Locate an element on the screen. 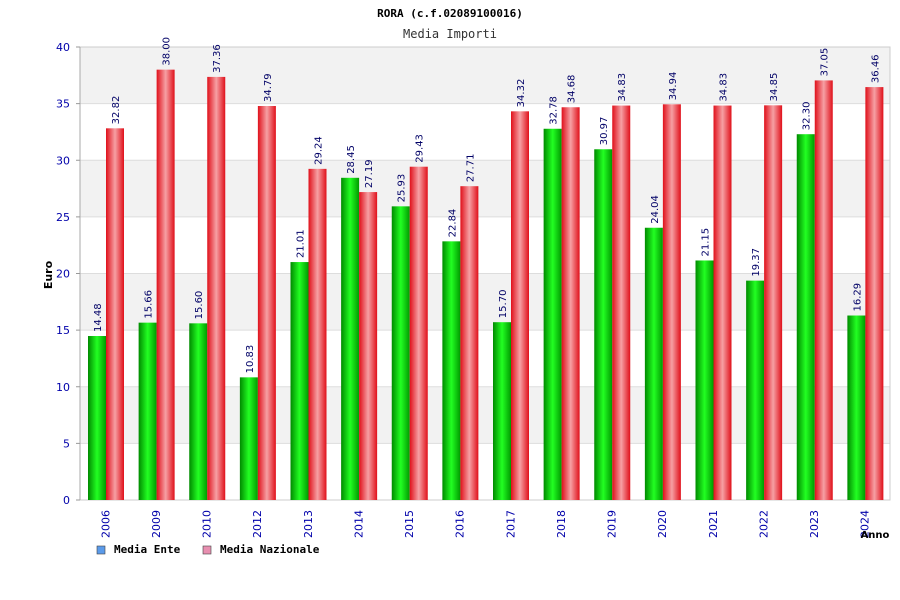 Image resolution: width=900 pixels, height=600 pixels. bar-media-nazionale-2023 is located at coordinates (823, 290).